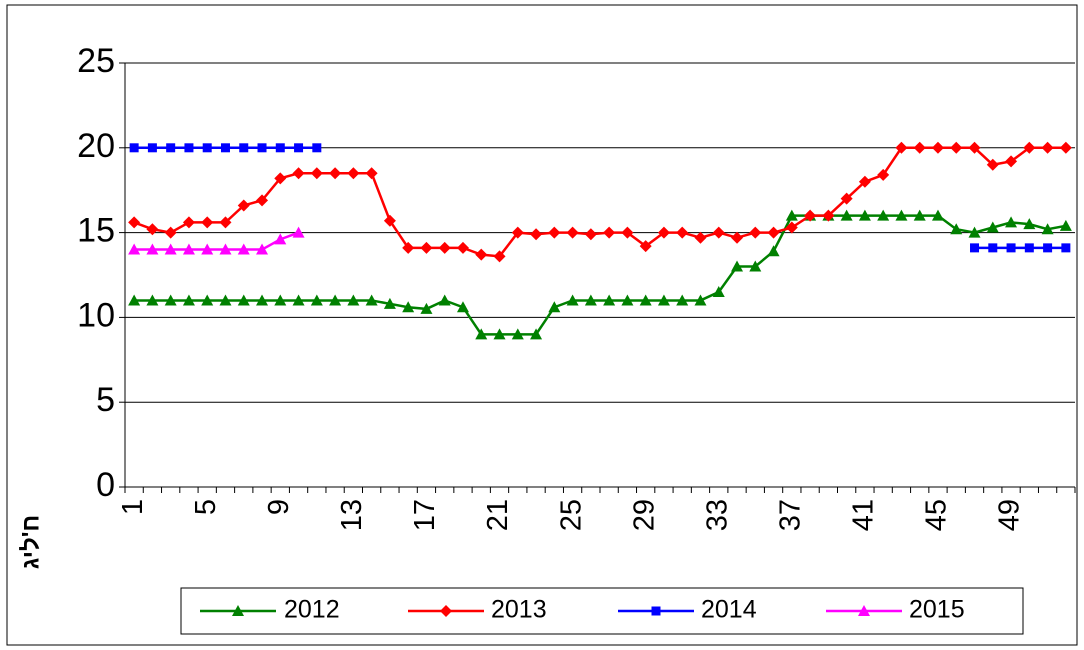 The height and width of the screenshot is (650, 1084). What do you see at coordinates (206, 507) in the screenshot?
I see `x-tick-label: 5` at bounding box center [206, 507].